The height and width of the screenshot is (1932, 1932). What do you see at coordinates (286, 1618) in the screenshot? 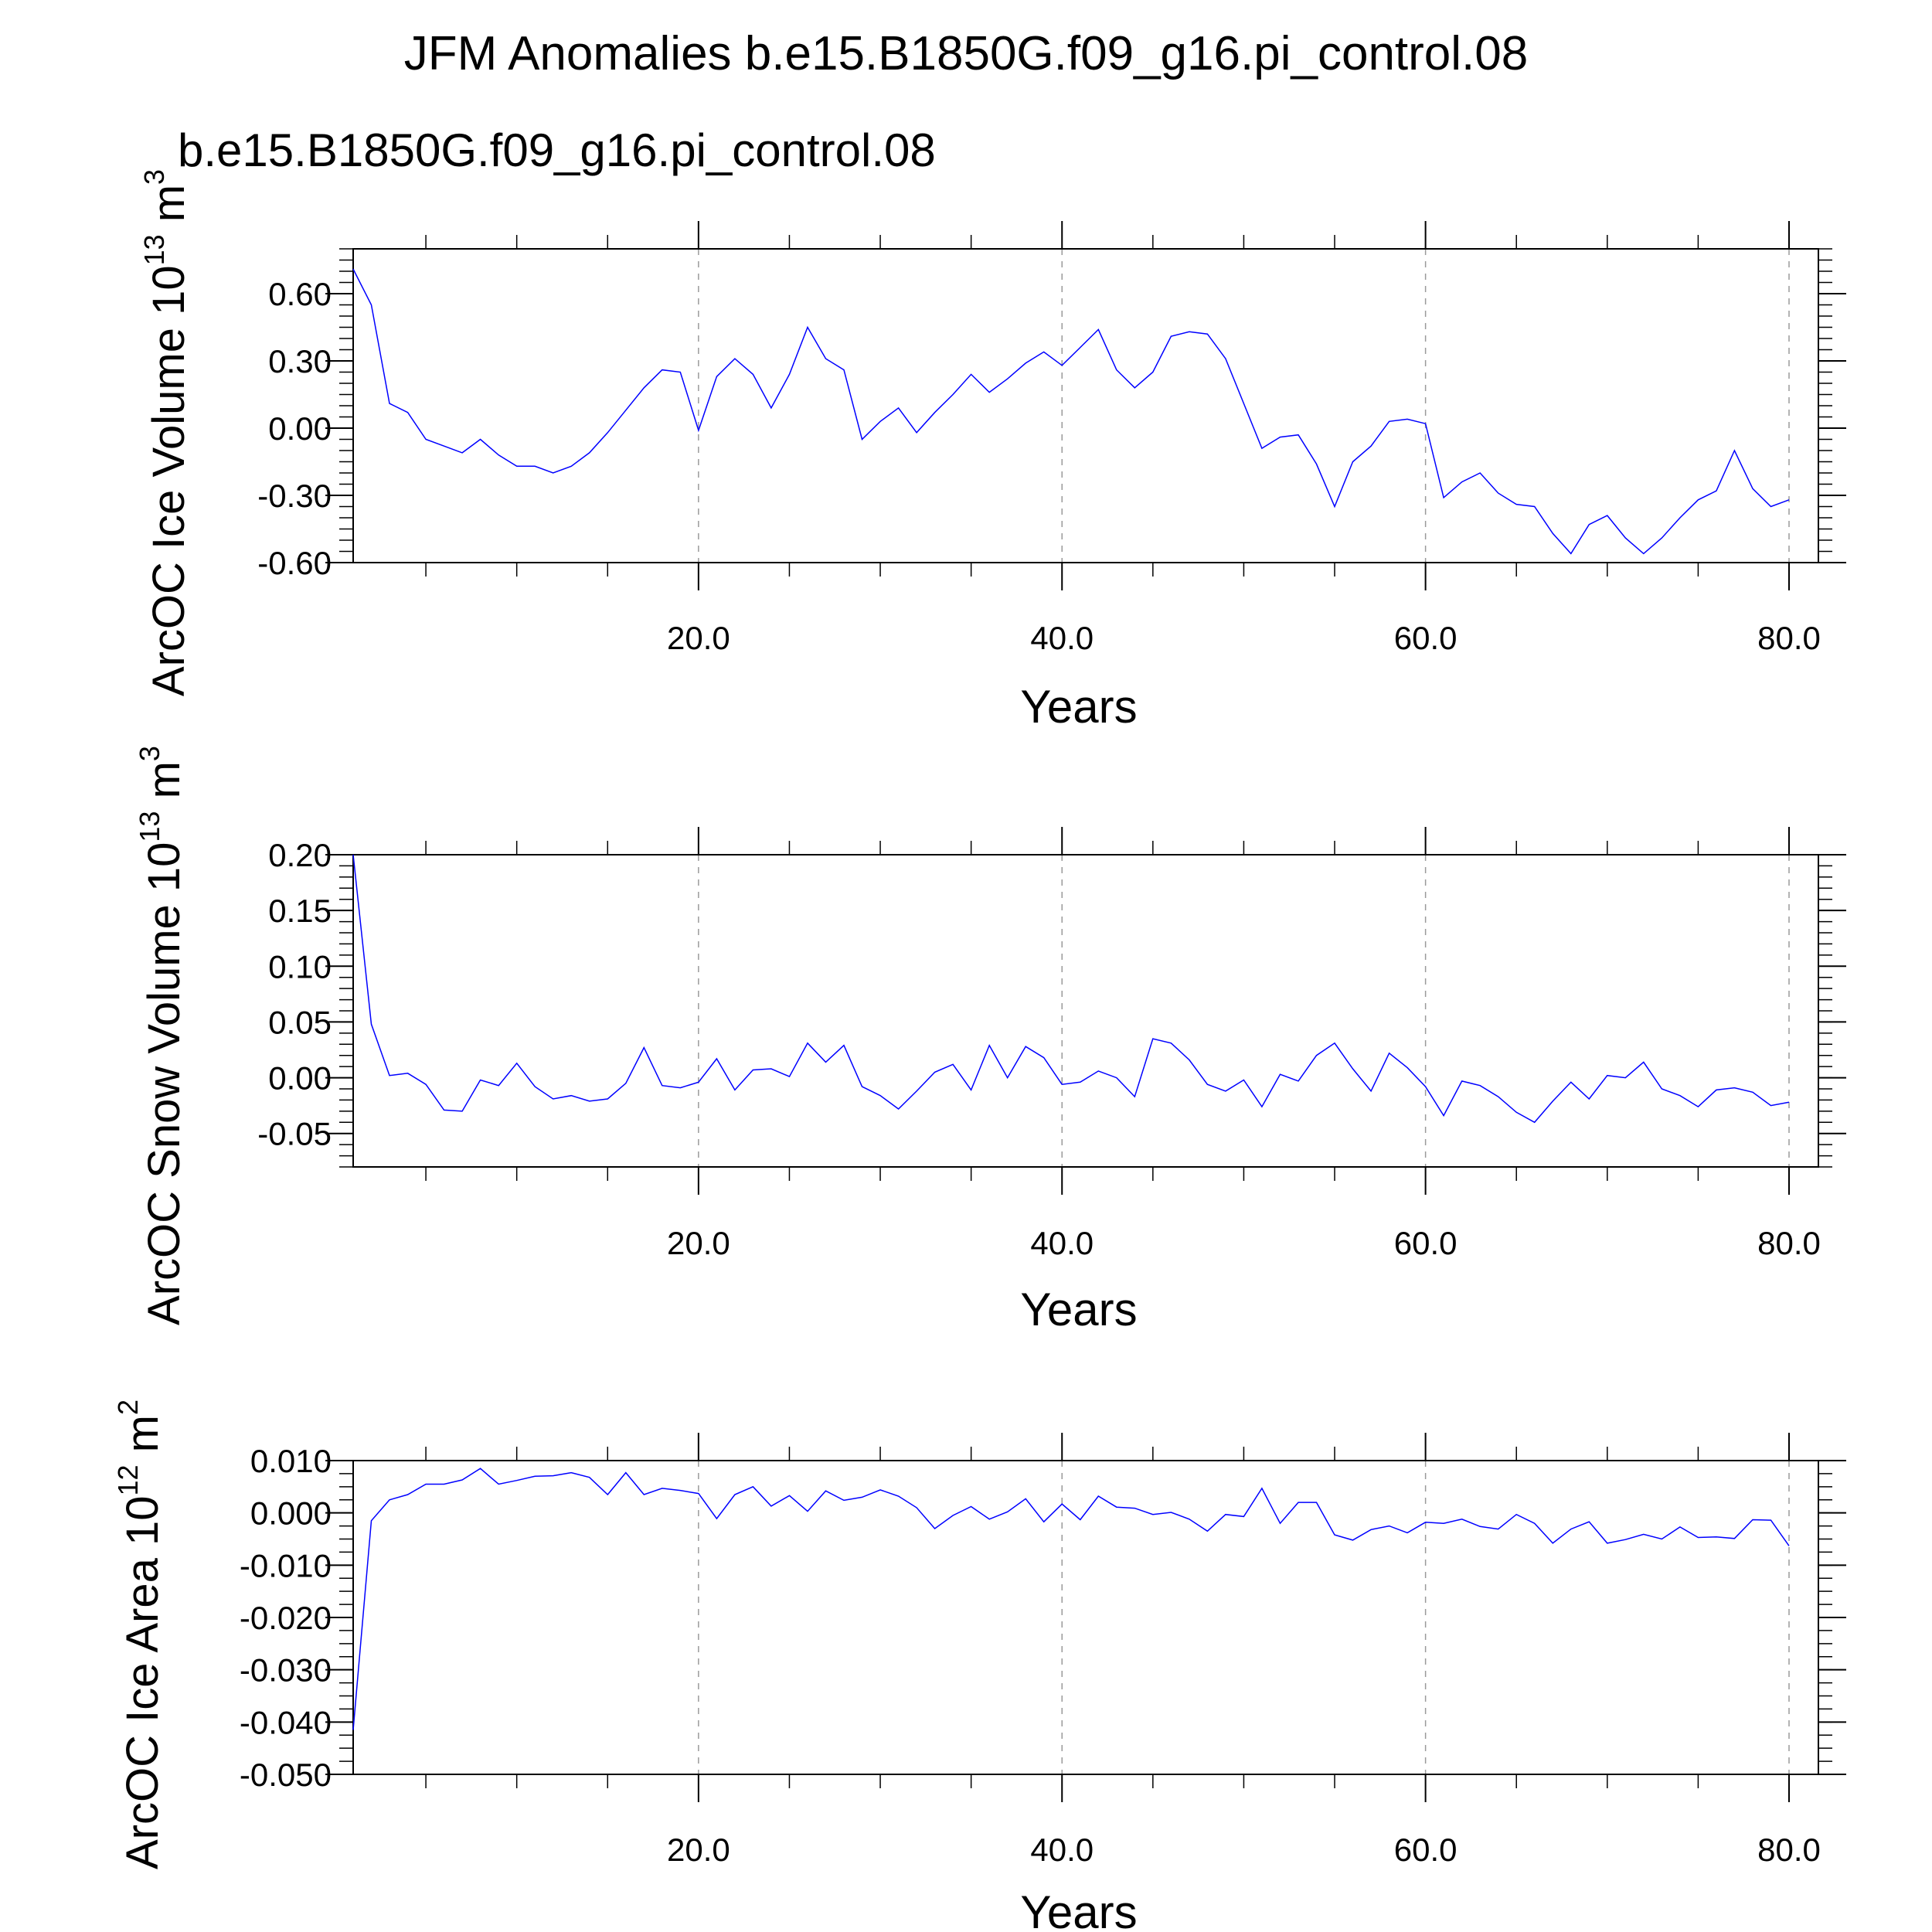
I see `y-tick-label: -0.020` at bounding box center [286, 1618].